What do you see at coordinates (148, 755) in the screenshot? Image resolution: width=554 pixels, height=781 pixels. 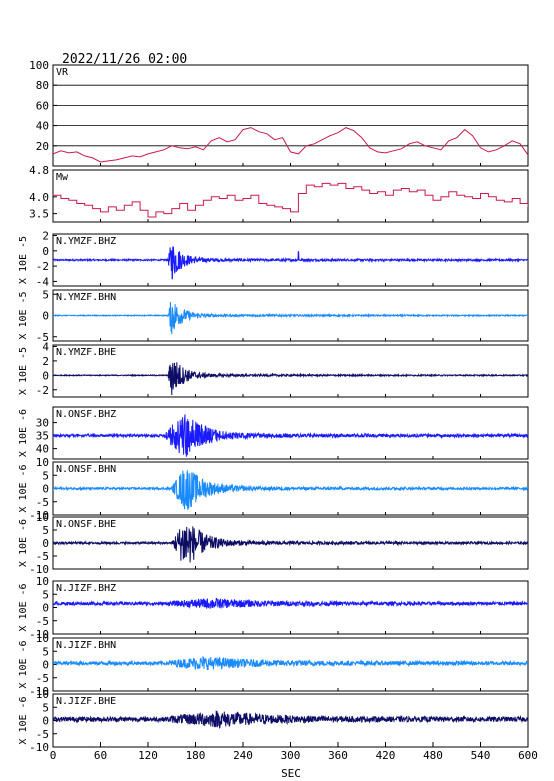 I see `x-tick-label: 120` at bounding box center [148, 755].